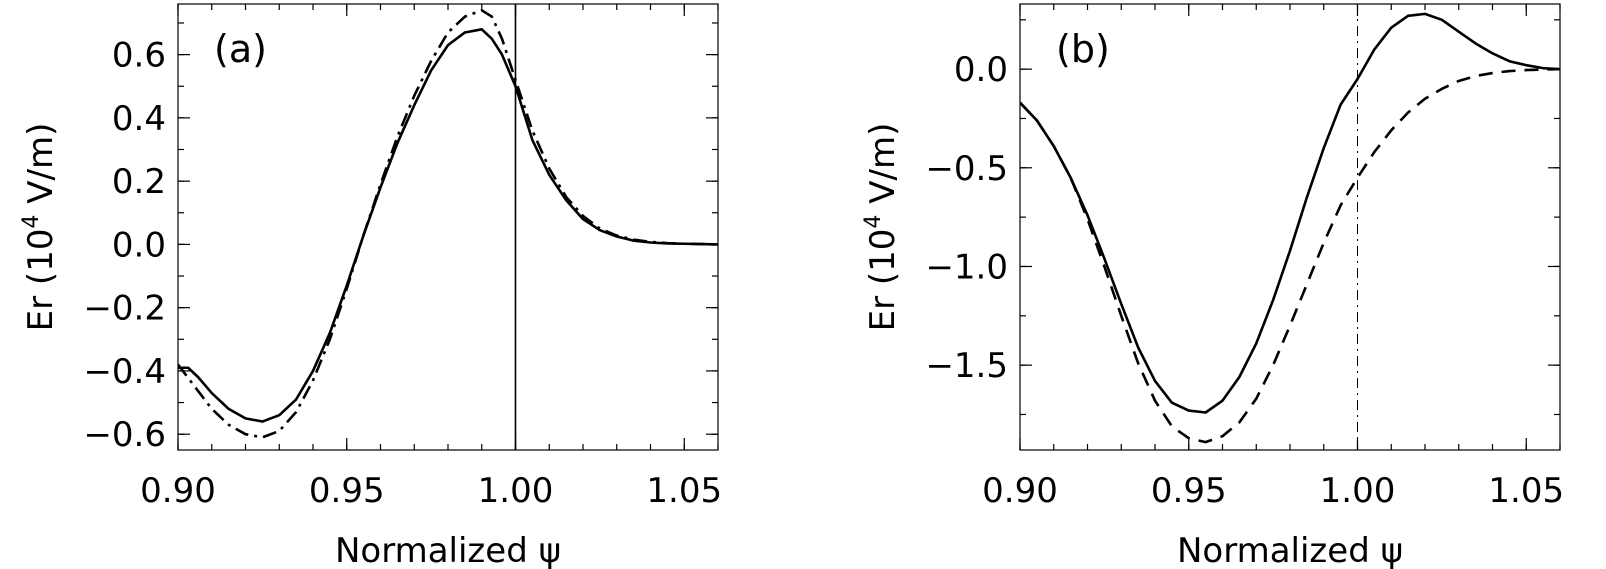 Image resolution: width=1606 pixels, height=569 pixels. What do you see at coordinates (139, 56) in the screenshot?
I see `y-tick-label: 0.6` at bounding box center [139, 56].